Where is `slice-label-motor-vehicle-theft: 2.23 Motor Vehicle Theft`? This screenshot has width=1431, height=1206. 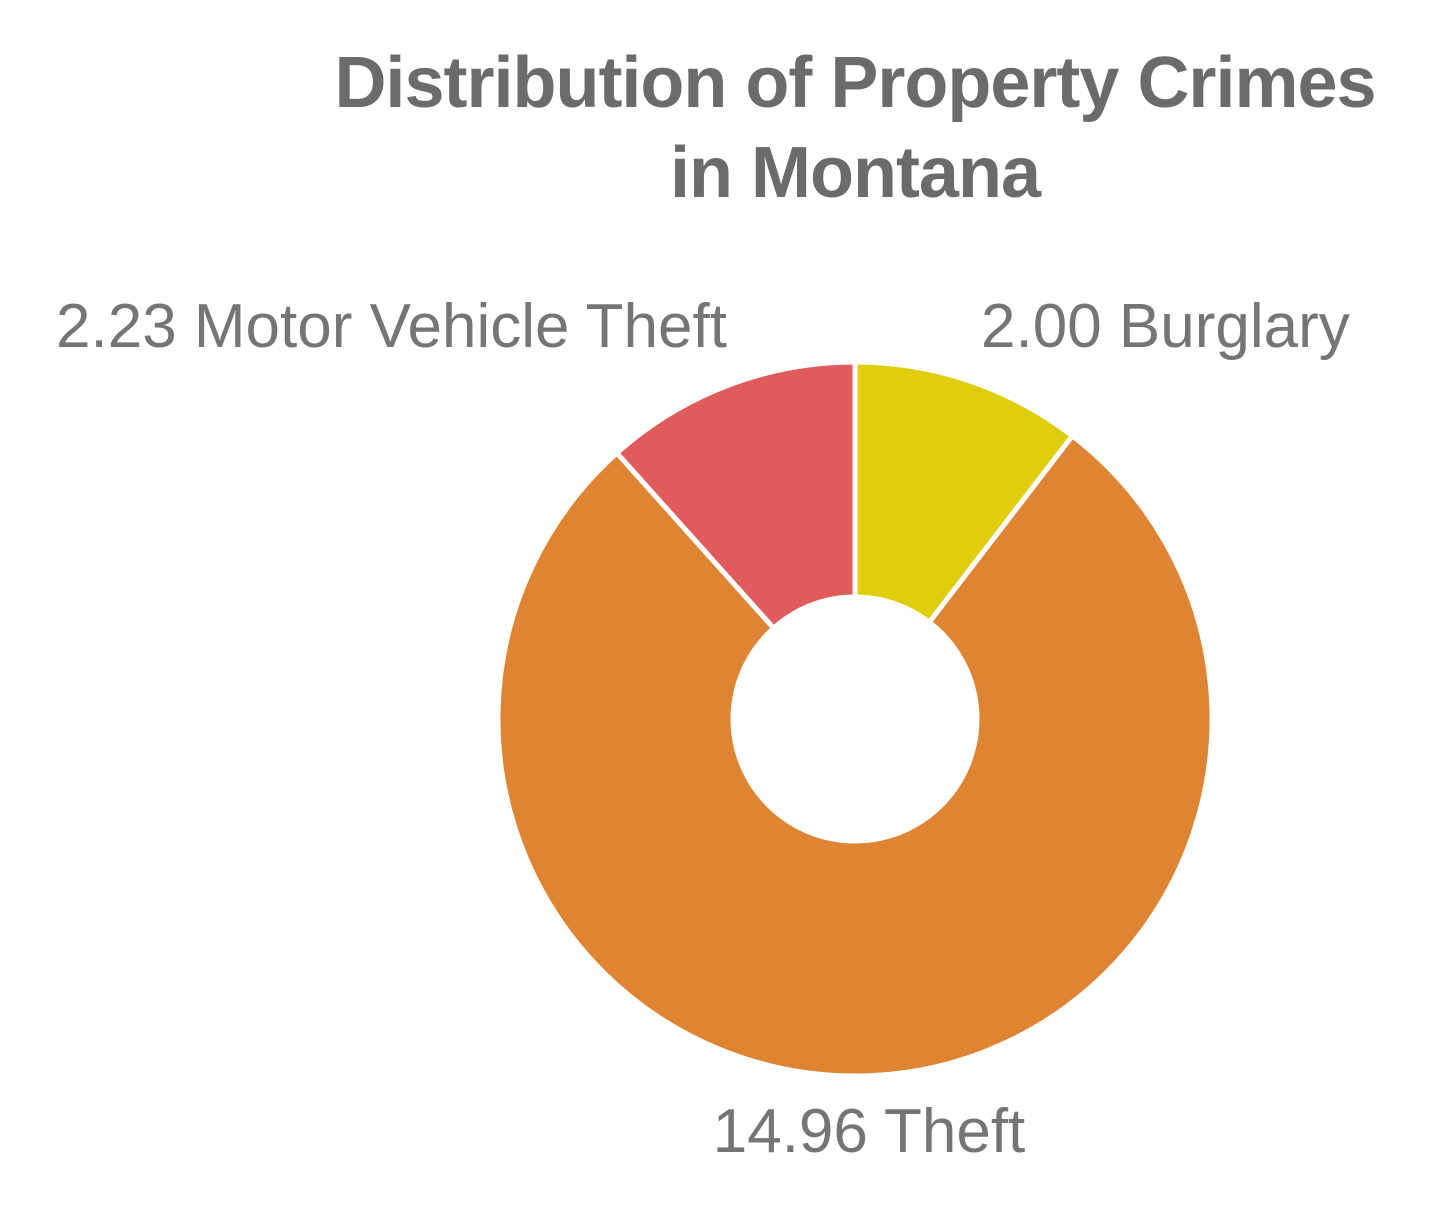 slice-label-motor-vehicle-theft: 2.23 Motor Vehicle Theft is located at coordinates (391, 326).